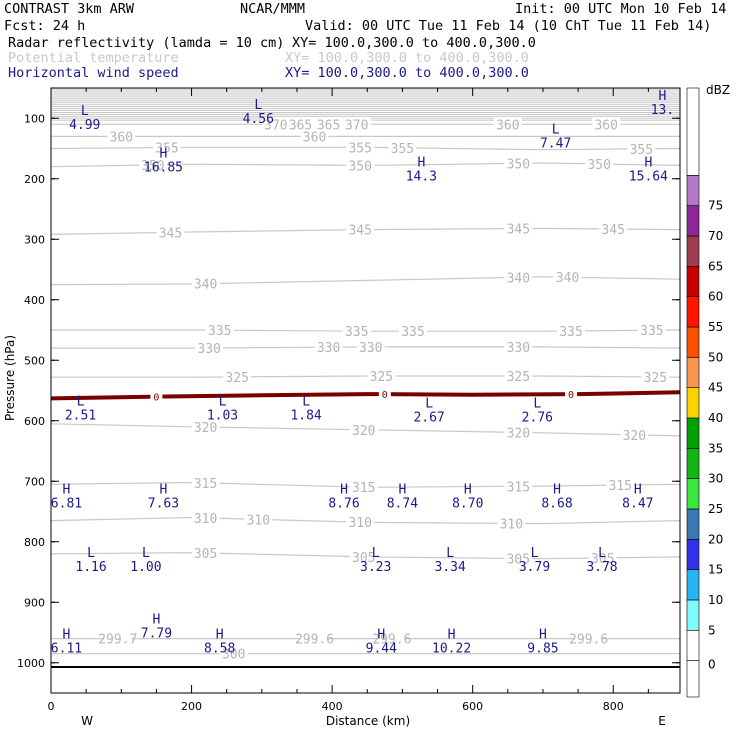 The height and width of the screenshot is (740, 740). I want to click on wind-extremum-value: 3.34, so click(450, 567).